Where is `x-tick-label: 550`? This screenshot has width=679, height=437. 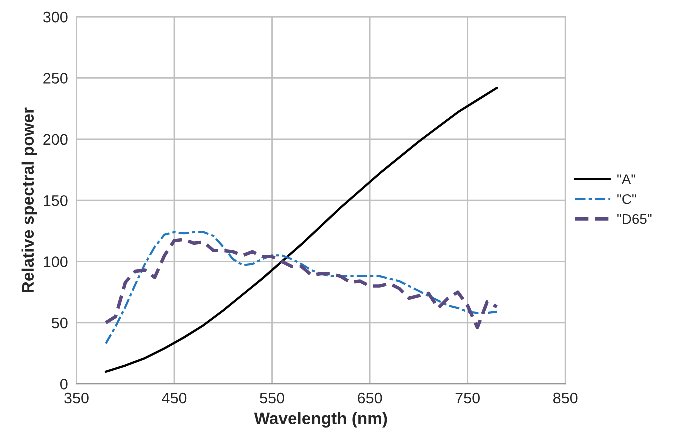
x-tick-label: 550 is located at coordinates (272, 398).